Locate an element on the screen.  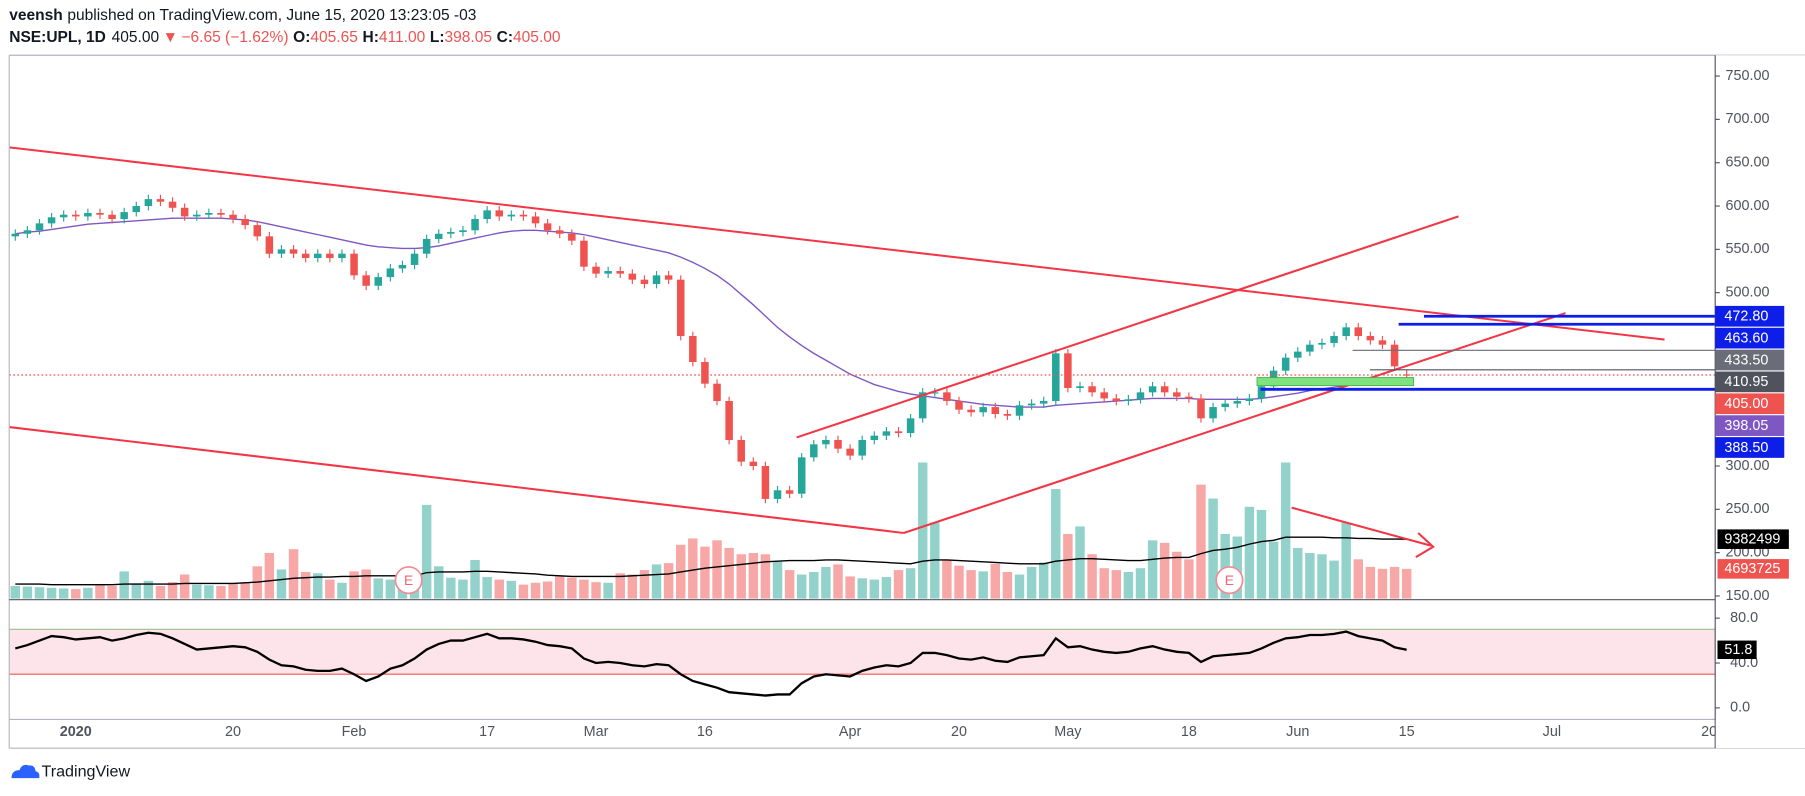
x-tick-label: 15 is located at coordinates (1407, 732).